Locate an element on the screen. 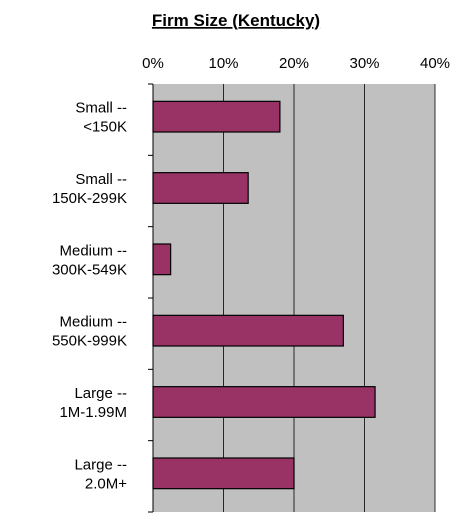 Image resolution: width=462 pixels, height=522 pixels. x-tick-label: 20% is located at coordinates (294, 63).